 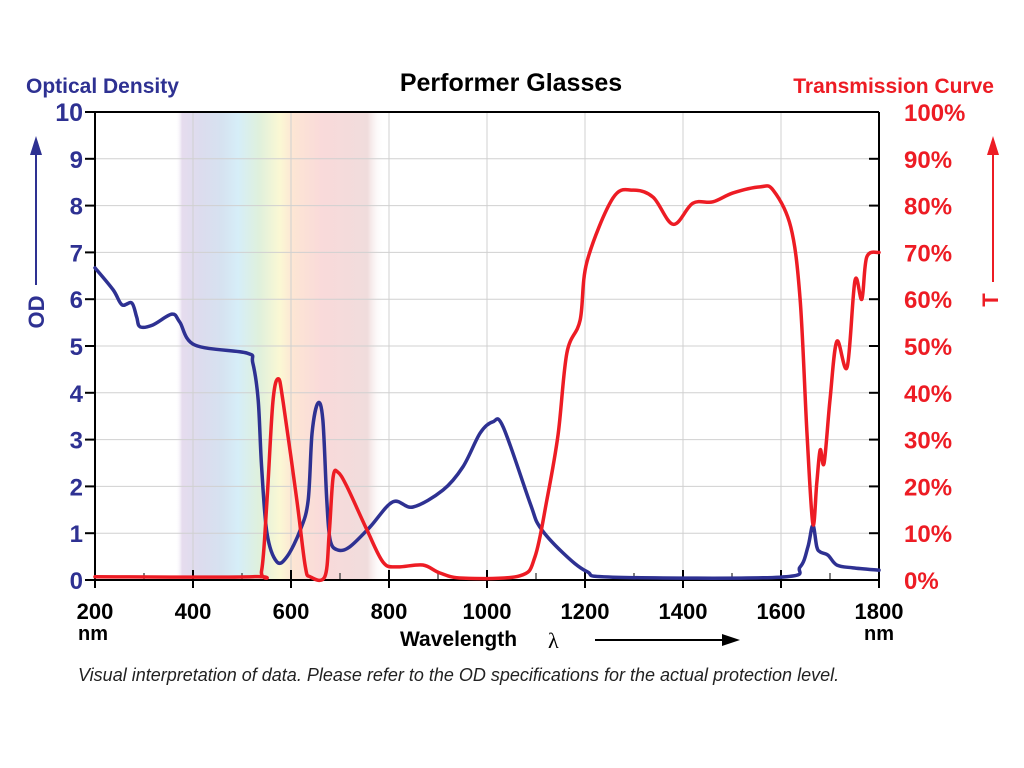 What do you see at coordinates (76, 487) in the screenshot?
I see `y-tick-label-left: 2` at bounding box center [76, 487].